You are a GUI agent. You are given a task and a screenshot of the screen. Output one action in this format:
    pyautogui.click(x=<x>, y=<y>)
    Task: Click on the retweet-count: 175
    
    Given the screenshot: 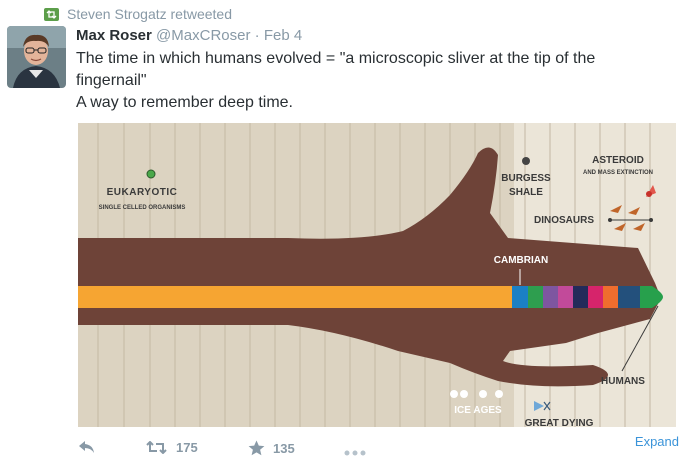 What is the action you would take?
    pyautogui.click(x=187, y=447)
    